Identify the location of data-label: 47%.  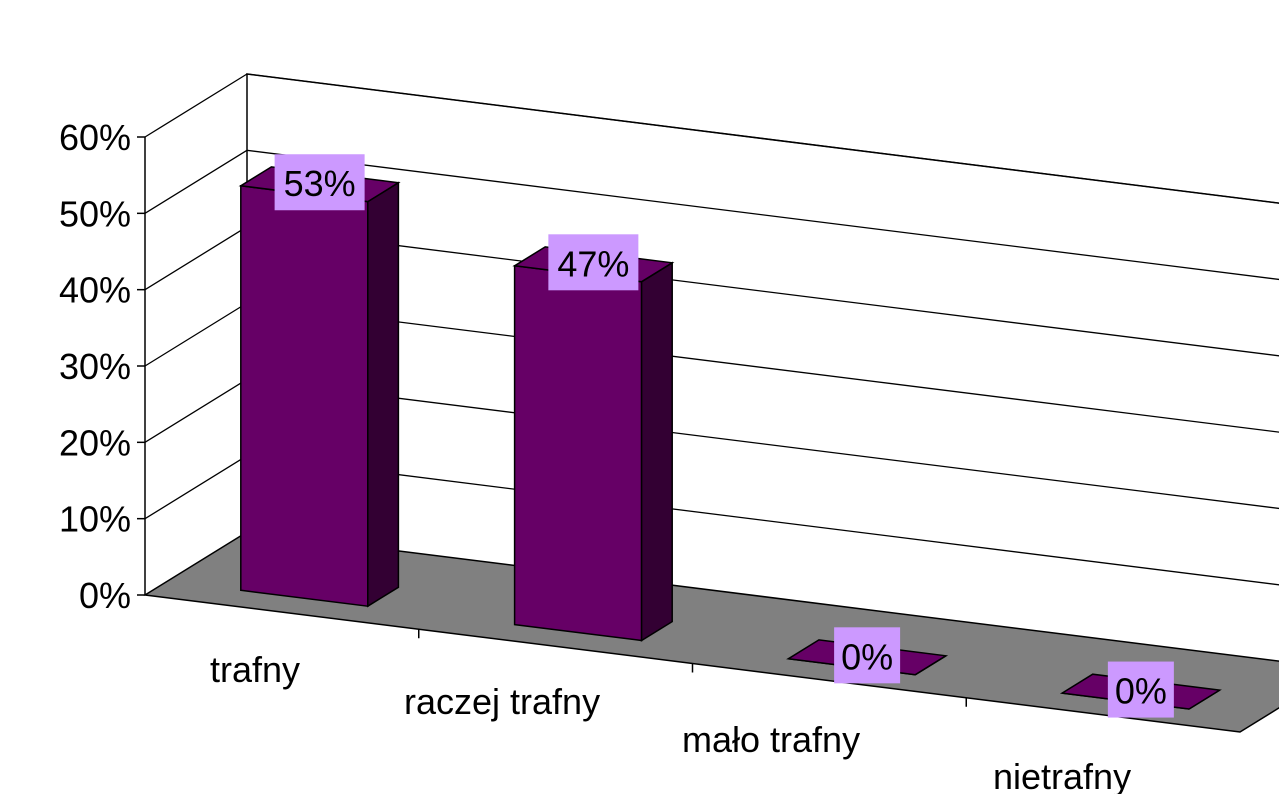
(593, 262).